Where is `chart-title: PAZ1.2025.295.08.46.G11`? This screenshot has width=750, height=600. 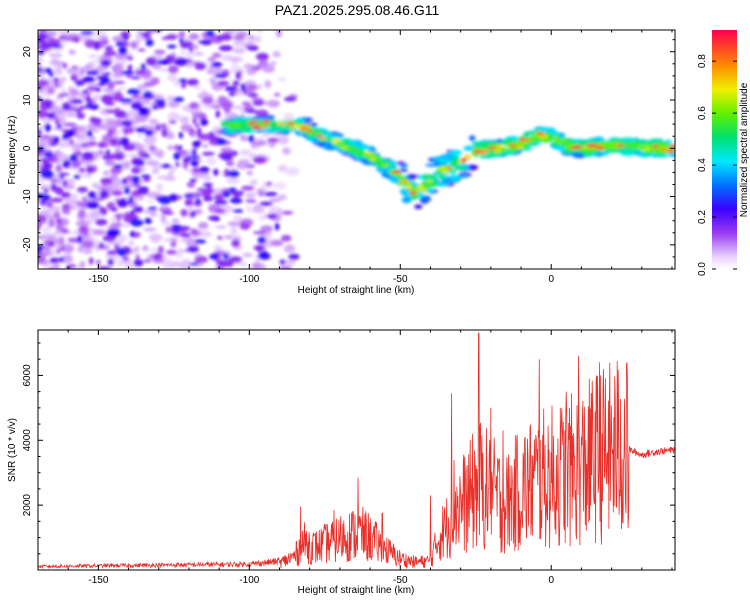
chart-title: PAZ1.2025.295.08.46.G11 is located at coordinates (357, 10).